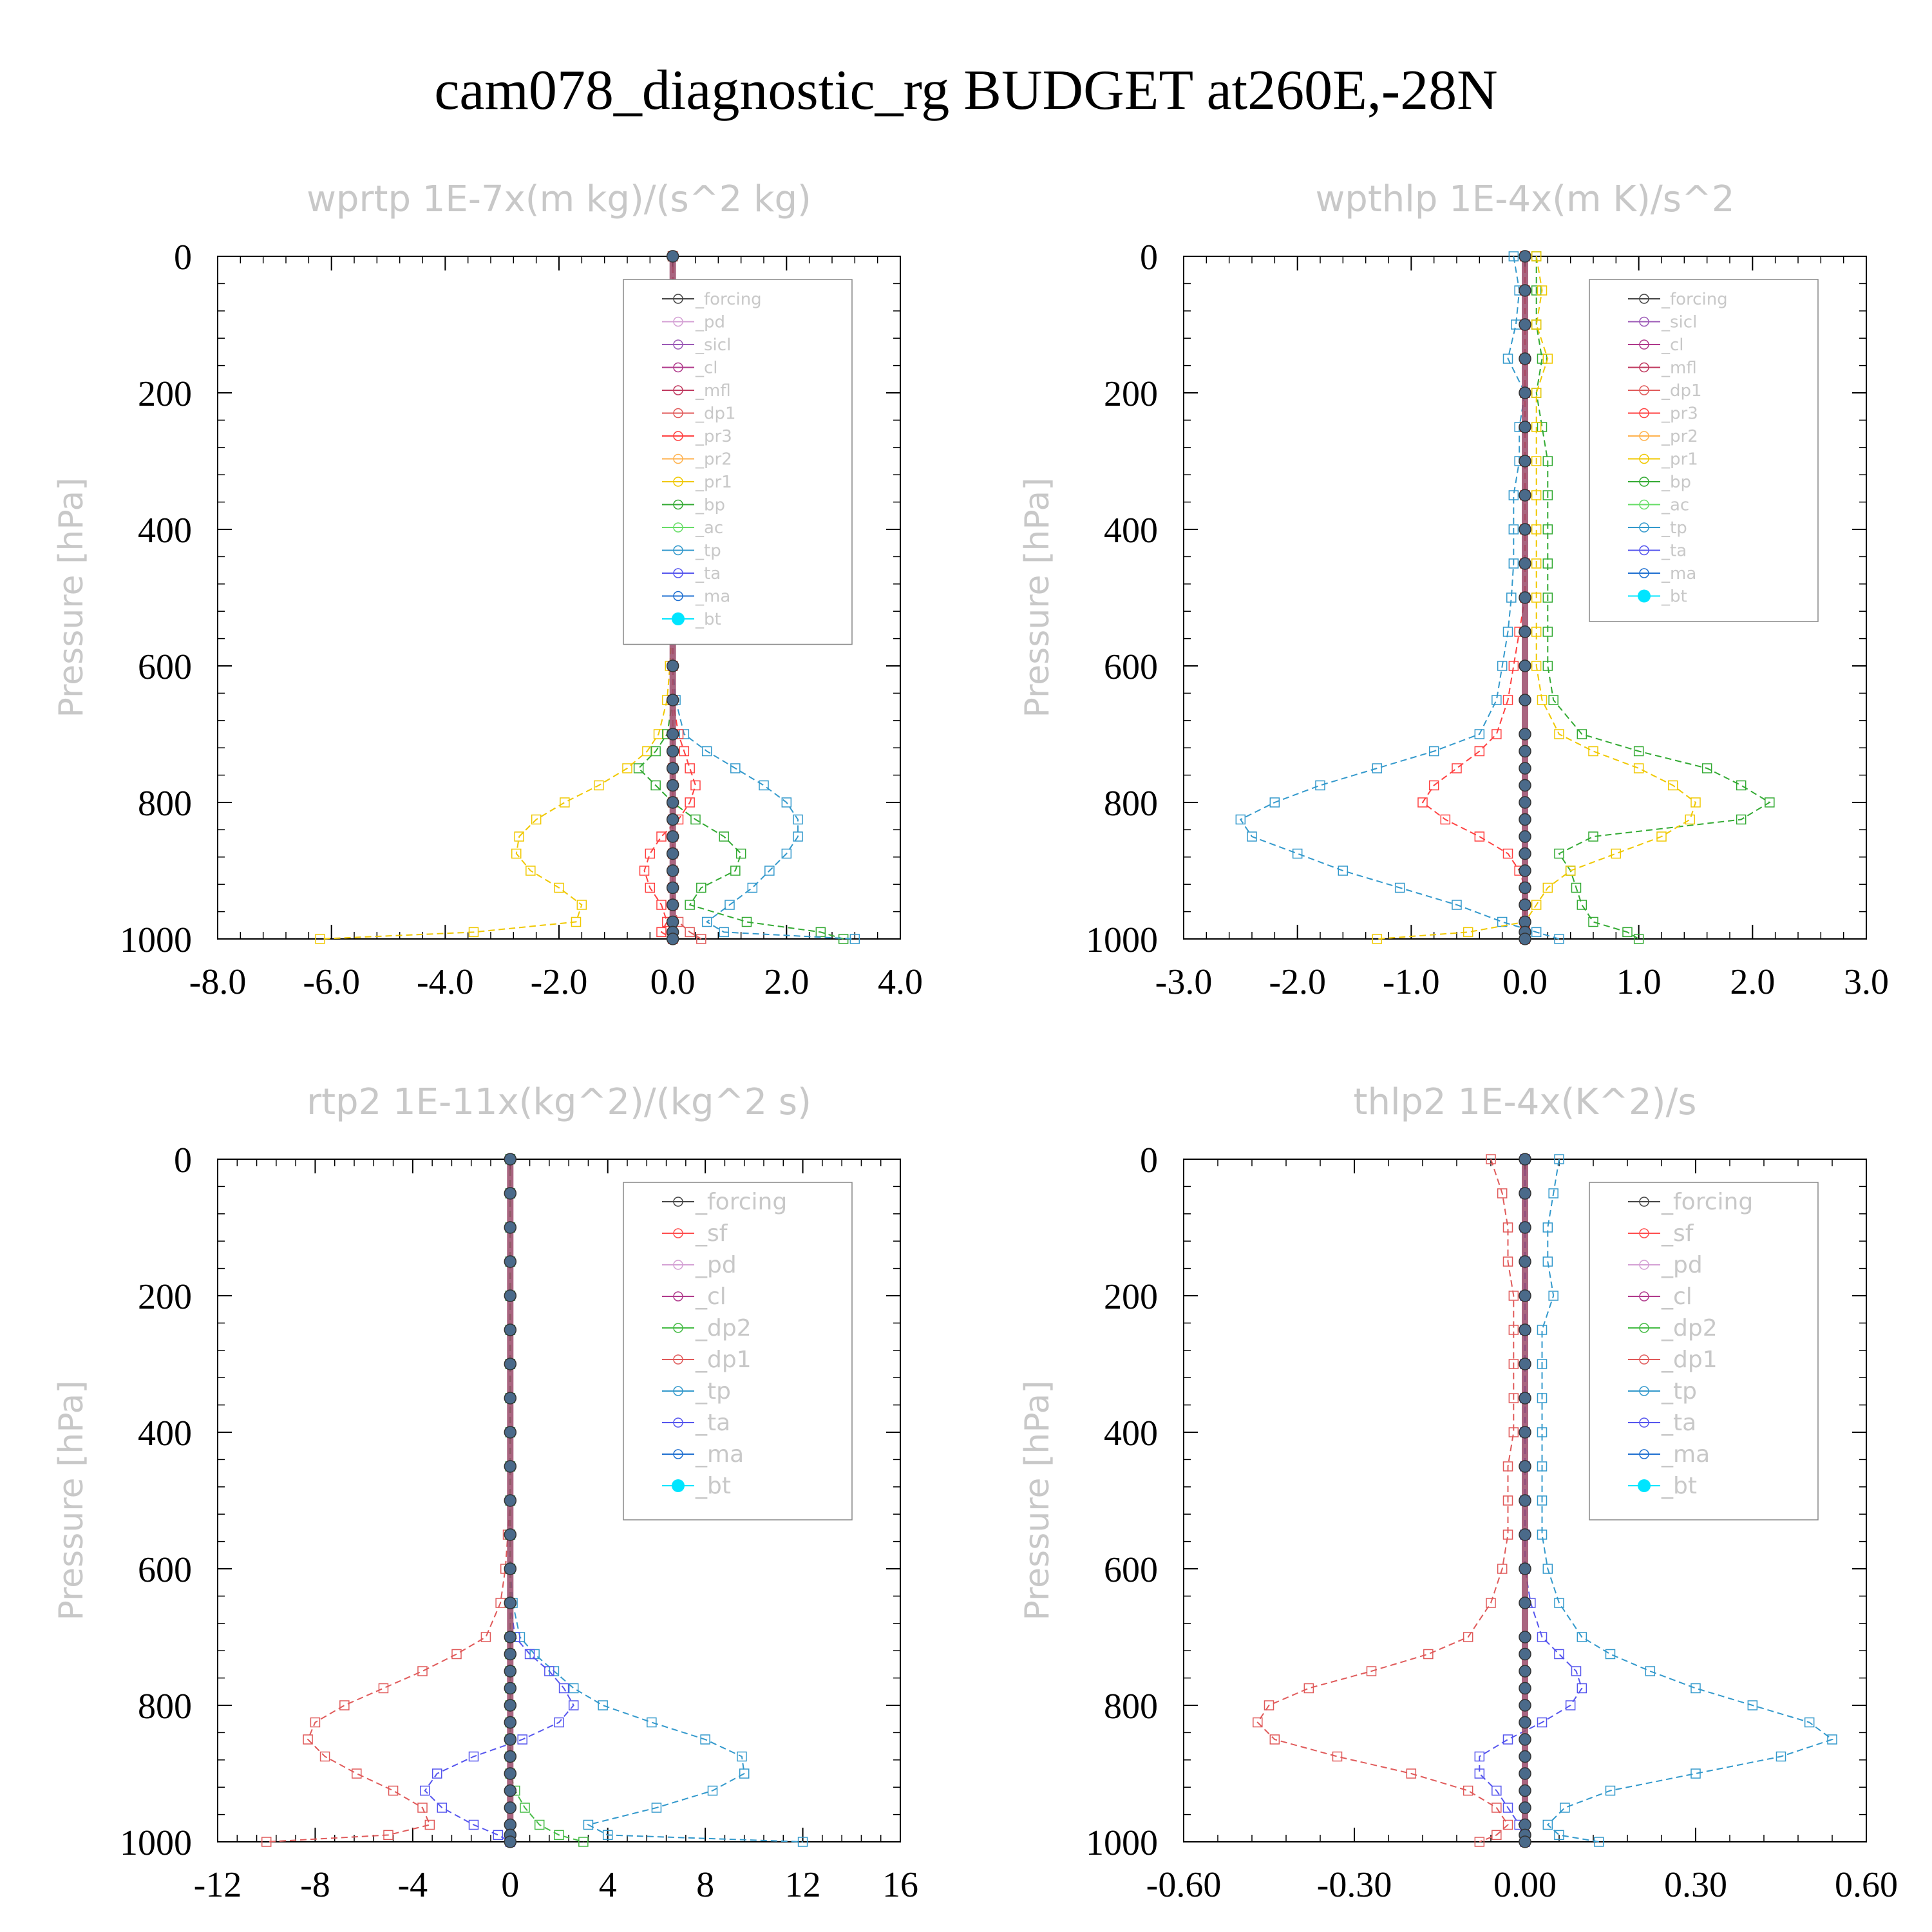 The height and width of the screenshot is (1932, 1932). I want to click on y-tick-label: 600, so click(1131, 667).